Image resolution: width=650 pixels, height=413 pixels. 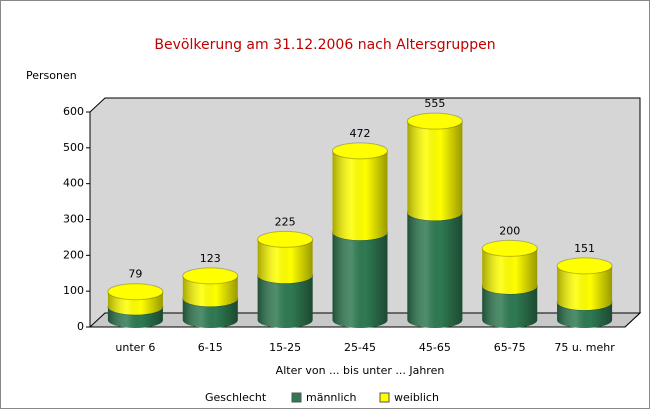 I want to click on x-axis-label: Alter von ... bis unter ... Jahren, so click(x=360, y=370).